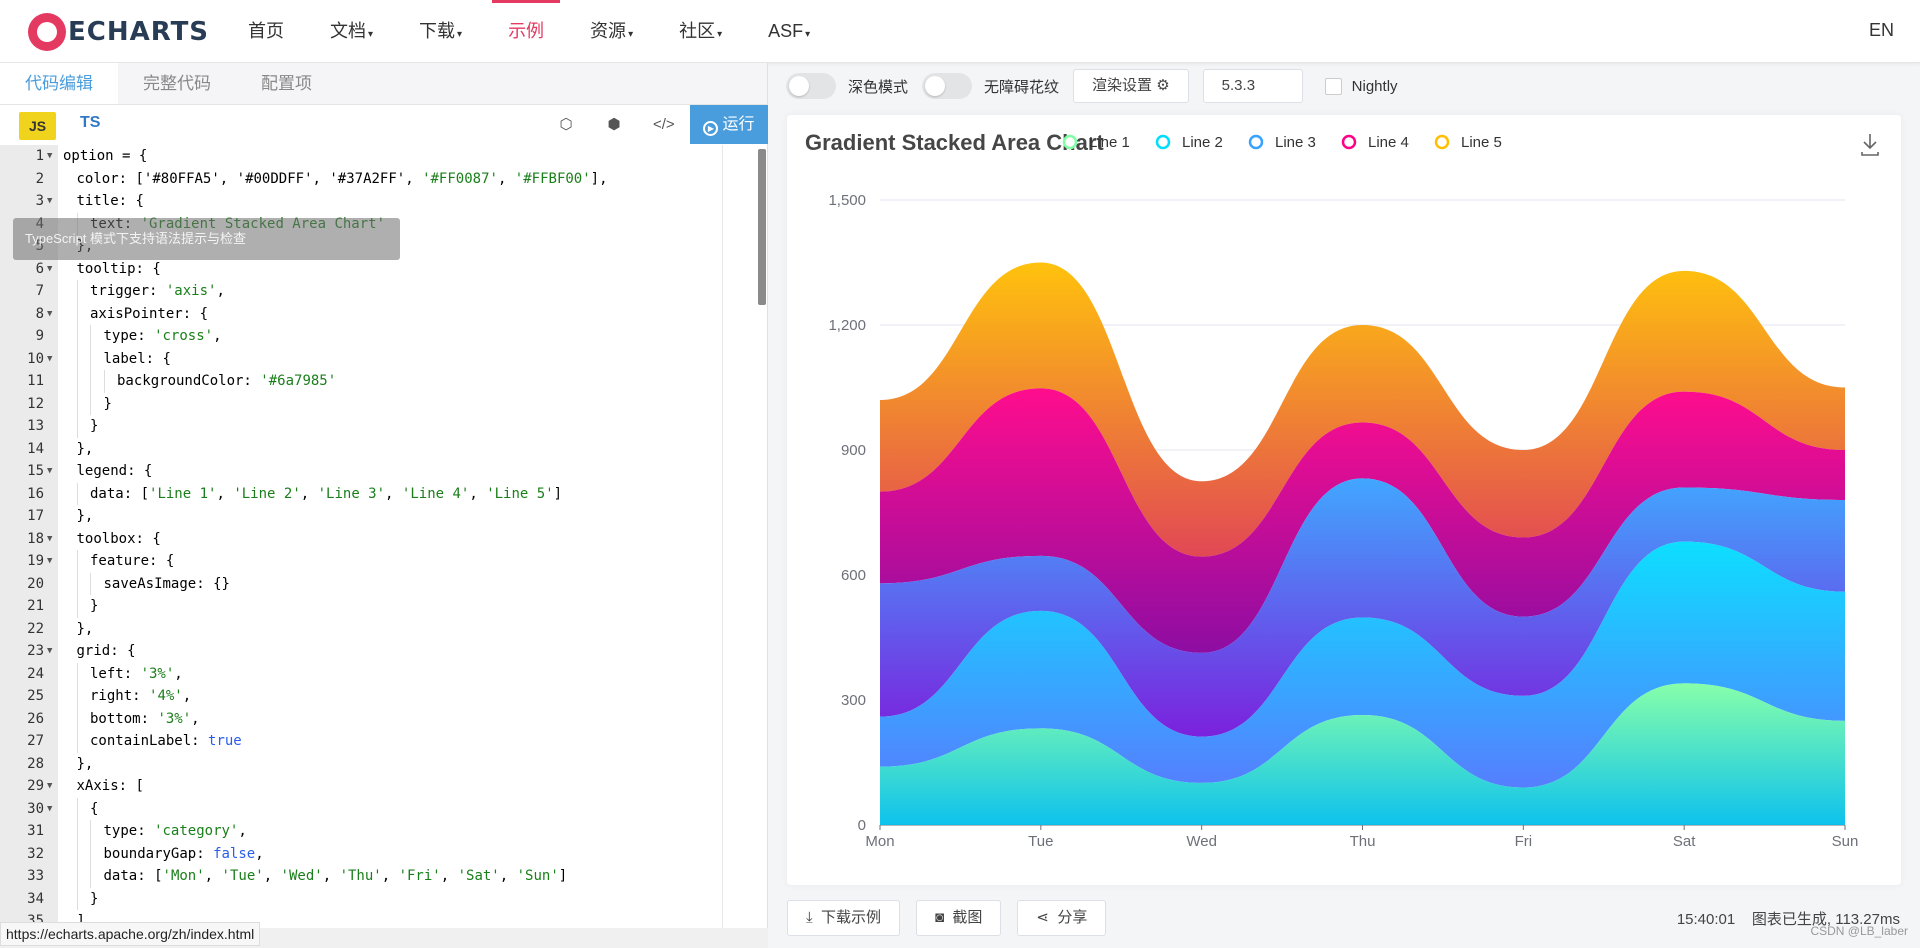 The height and width of the screenshot is (948, 1920). I want to click on screenshot-label: 截图, so click(967, 917).